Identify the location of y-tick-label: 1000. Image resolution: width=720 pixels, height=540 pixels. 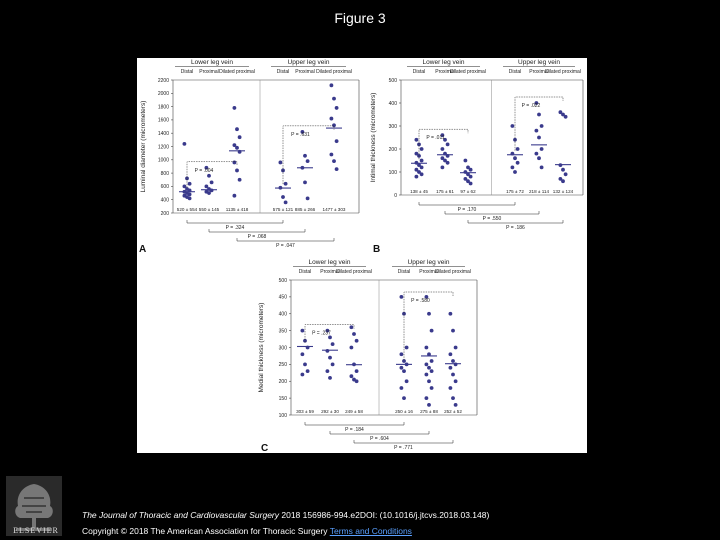
(163, 161).